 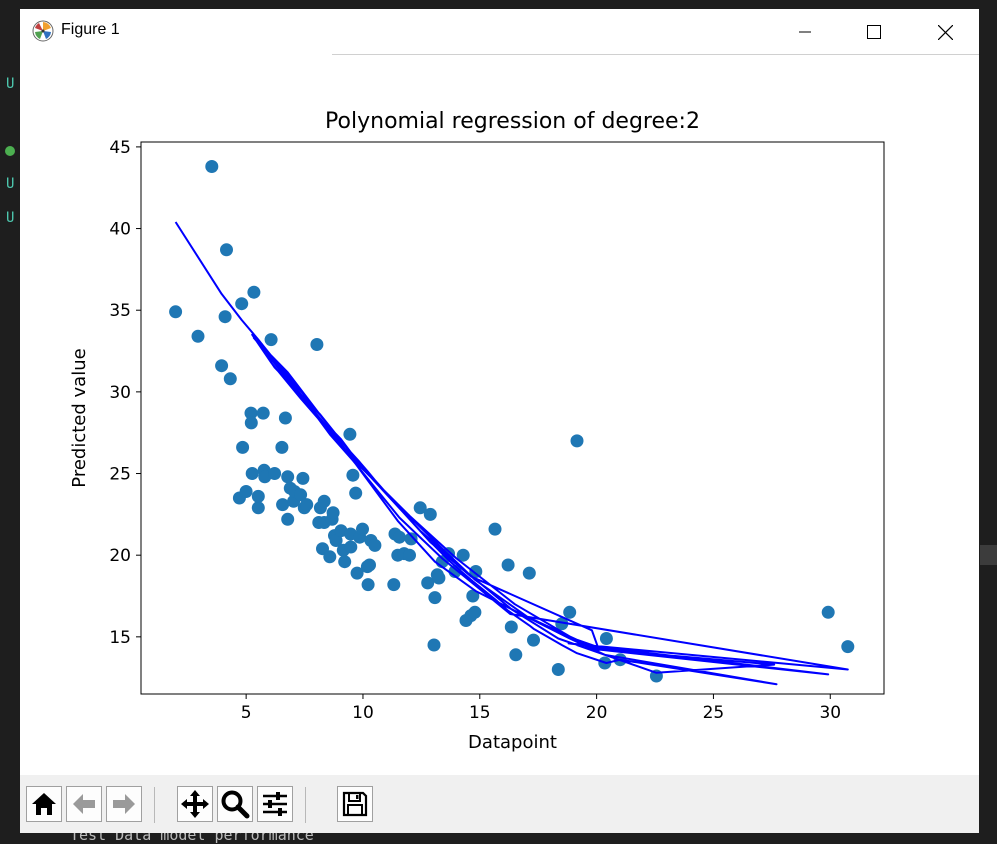 I want to click on editor-scrollbar, so click(x=988, y=555).